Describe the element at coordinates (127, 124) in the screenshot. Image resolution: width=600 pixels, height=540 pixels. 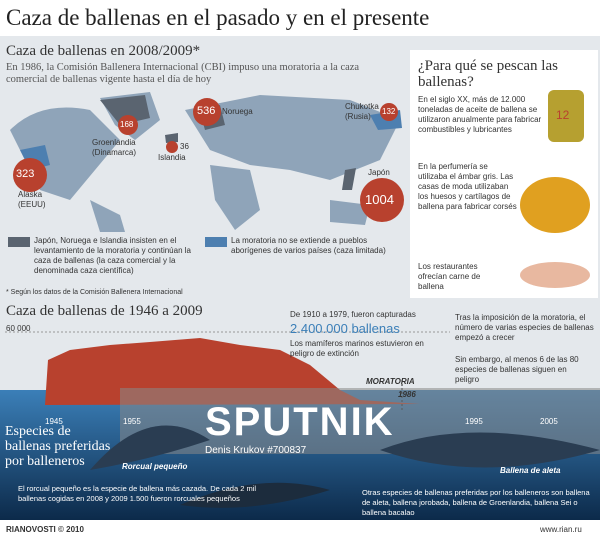
I see `marker-value: 168` at that location.